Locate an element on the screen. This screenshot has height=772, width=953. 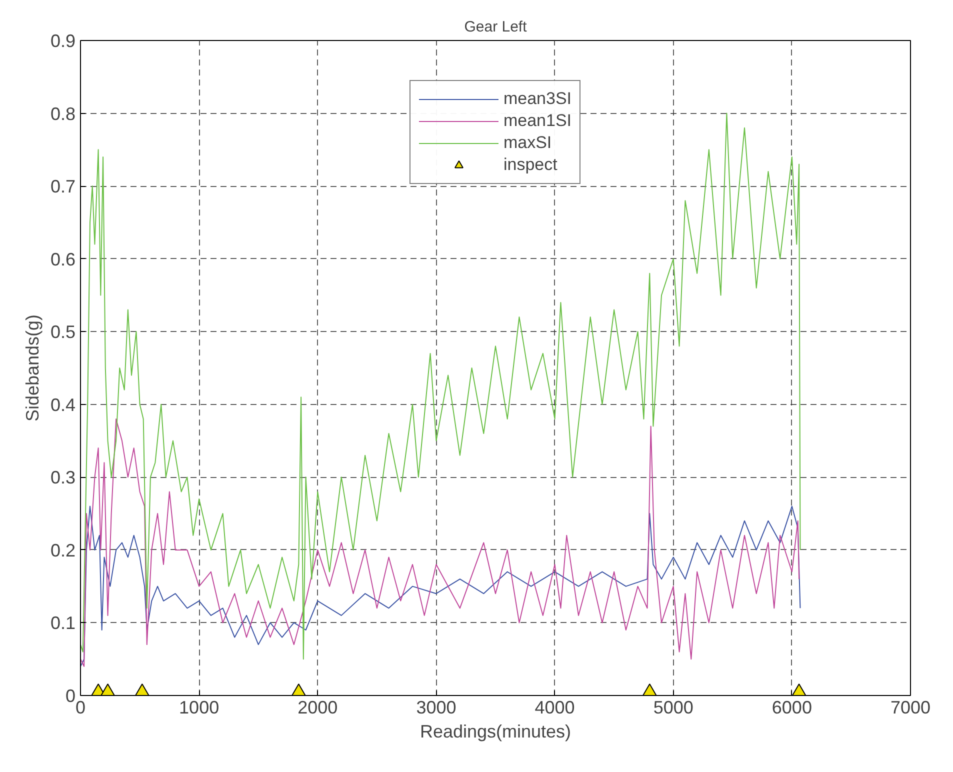
y-tick-label: 0.8 is located at coordinates (63, 114).